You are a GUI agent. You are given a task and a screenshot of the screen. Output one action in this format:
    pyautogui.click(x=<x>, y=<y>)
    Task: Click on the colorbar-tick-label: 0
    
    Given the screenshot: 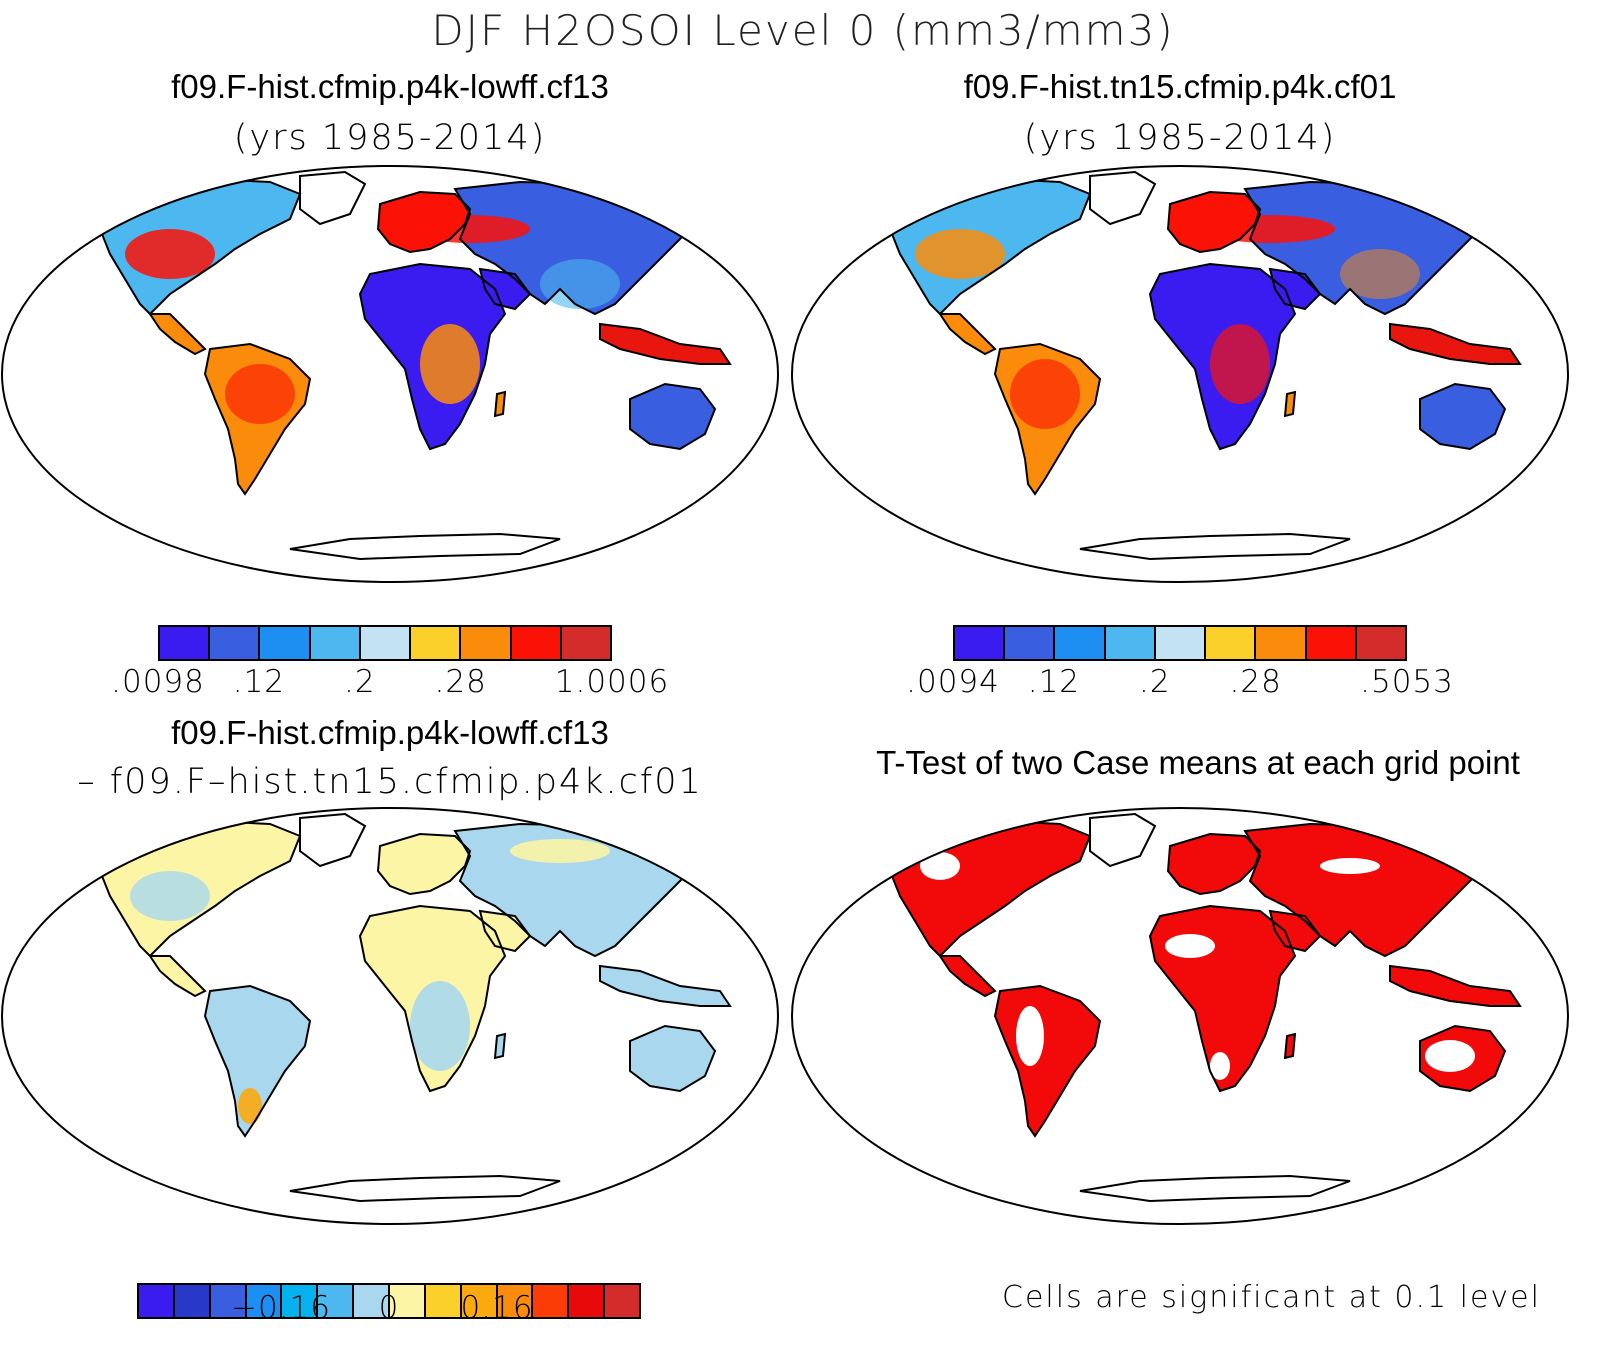 What is the action you would take?
    pyautogui.click(x=389, y=1308)
    